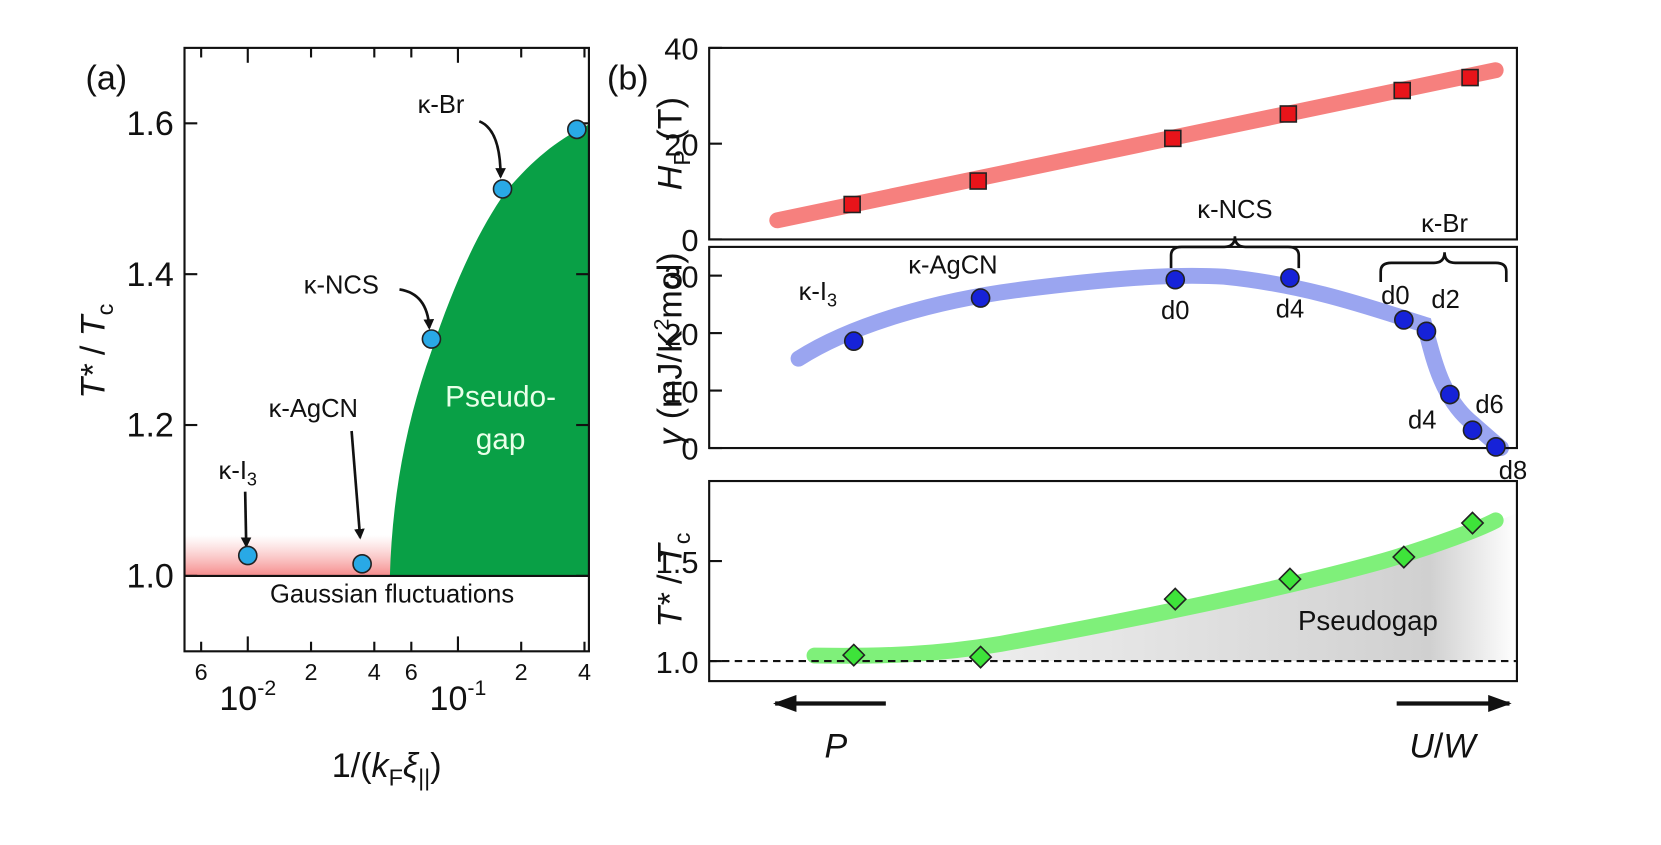 This screenshot has width=1661, height=845. I want to click on arrow-label: U/W, so click(1443, 747).